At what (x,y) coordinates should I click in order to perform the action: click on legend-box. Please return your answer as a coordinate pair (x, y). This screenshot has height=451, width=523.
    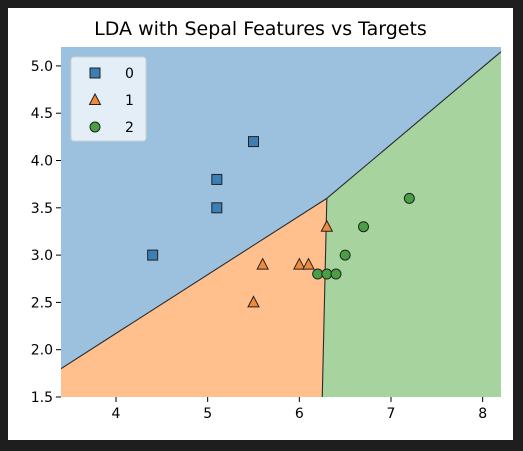
    Looking at the image, I should click on (108, 99).